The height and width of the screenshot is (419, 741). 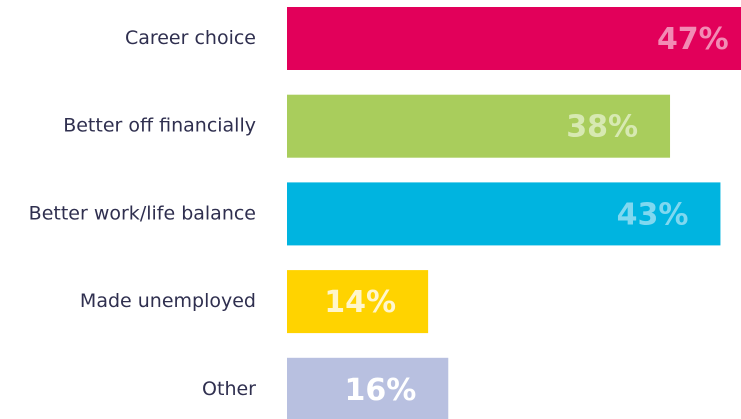 I want to click on value-label: 47%, so click(x=693, y=39).